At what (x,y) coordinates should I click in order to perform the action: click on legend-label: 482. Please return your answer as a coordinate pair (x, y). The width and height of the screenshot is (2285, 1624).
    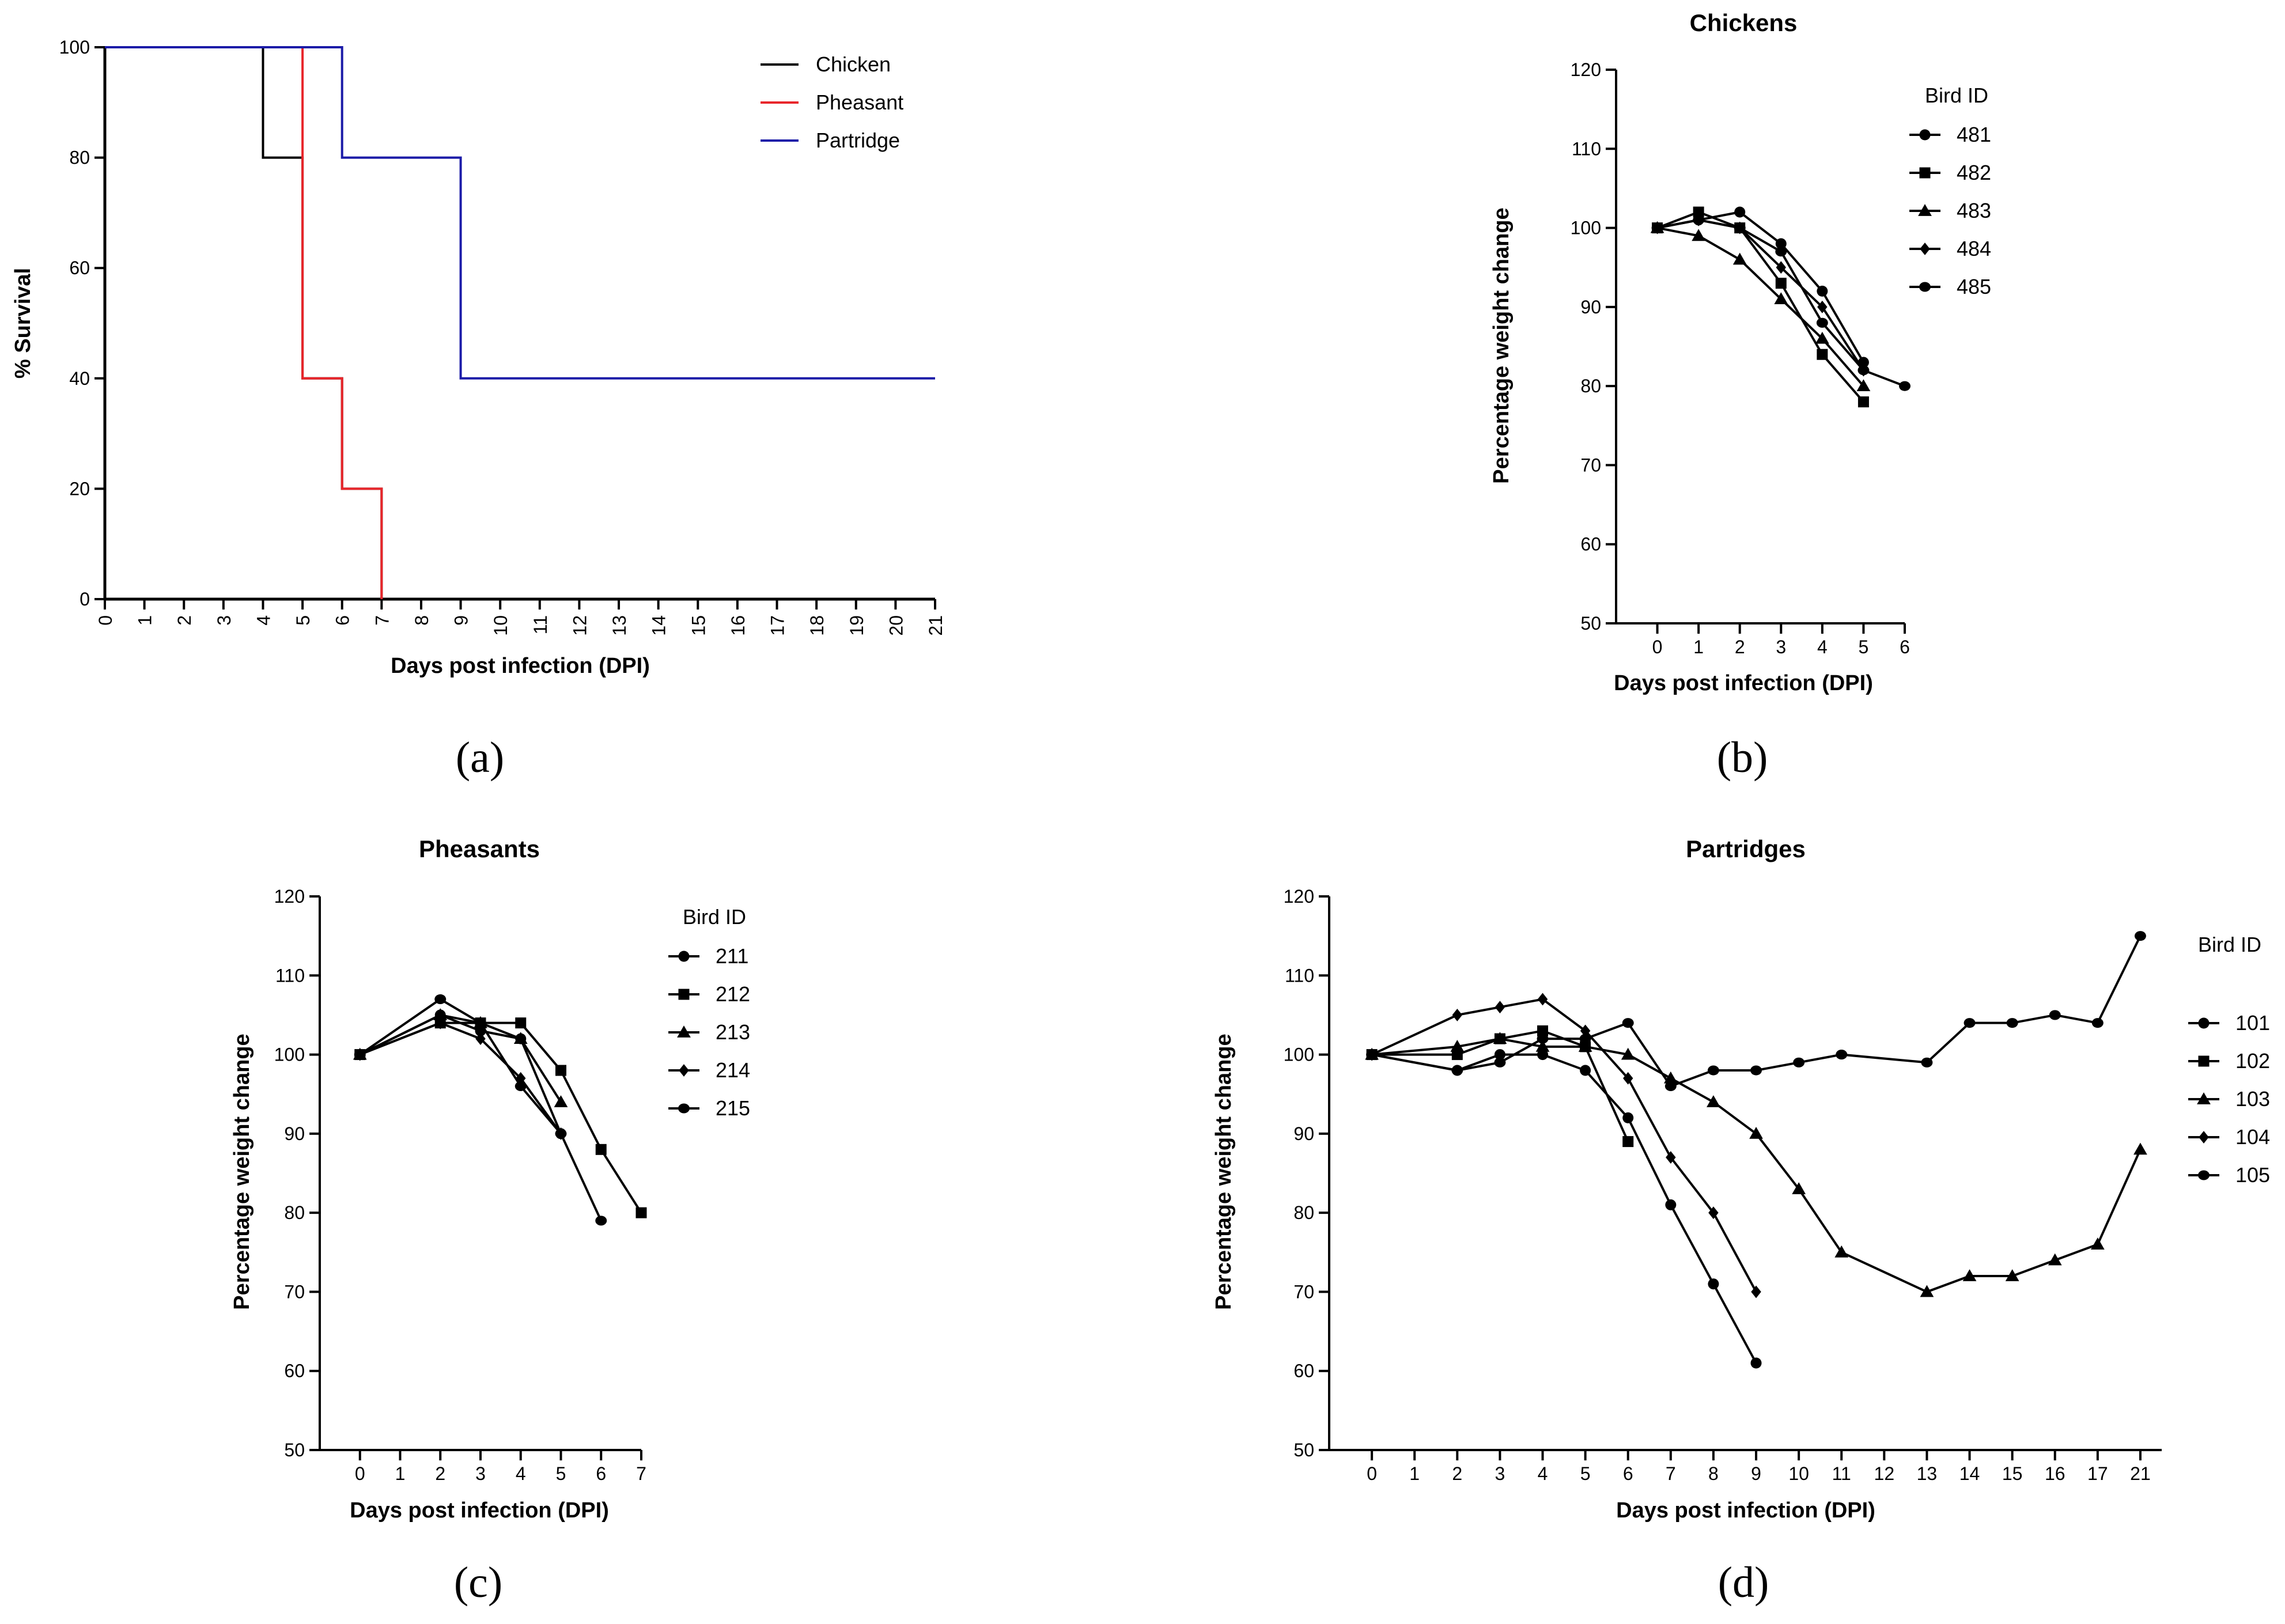
    Looking at the image, I should click on (1974, 172).